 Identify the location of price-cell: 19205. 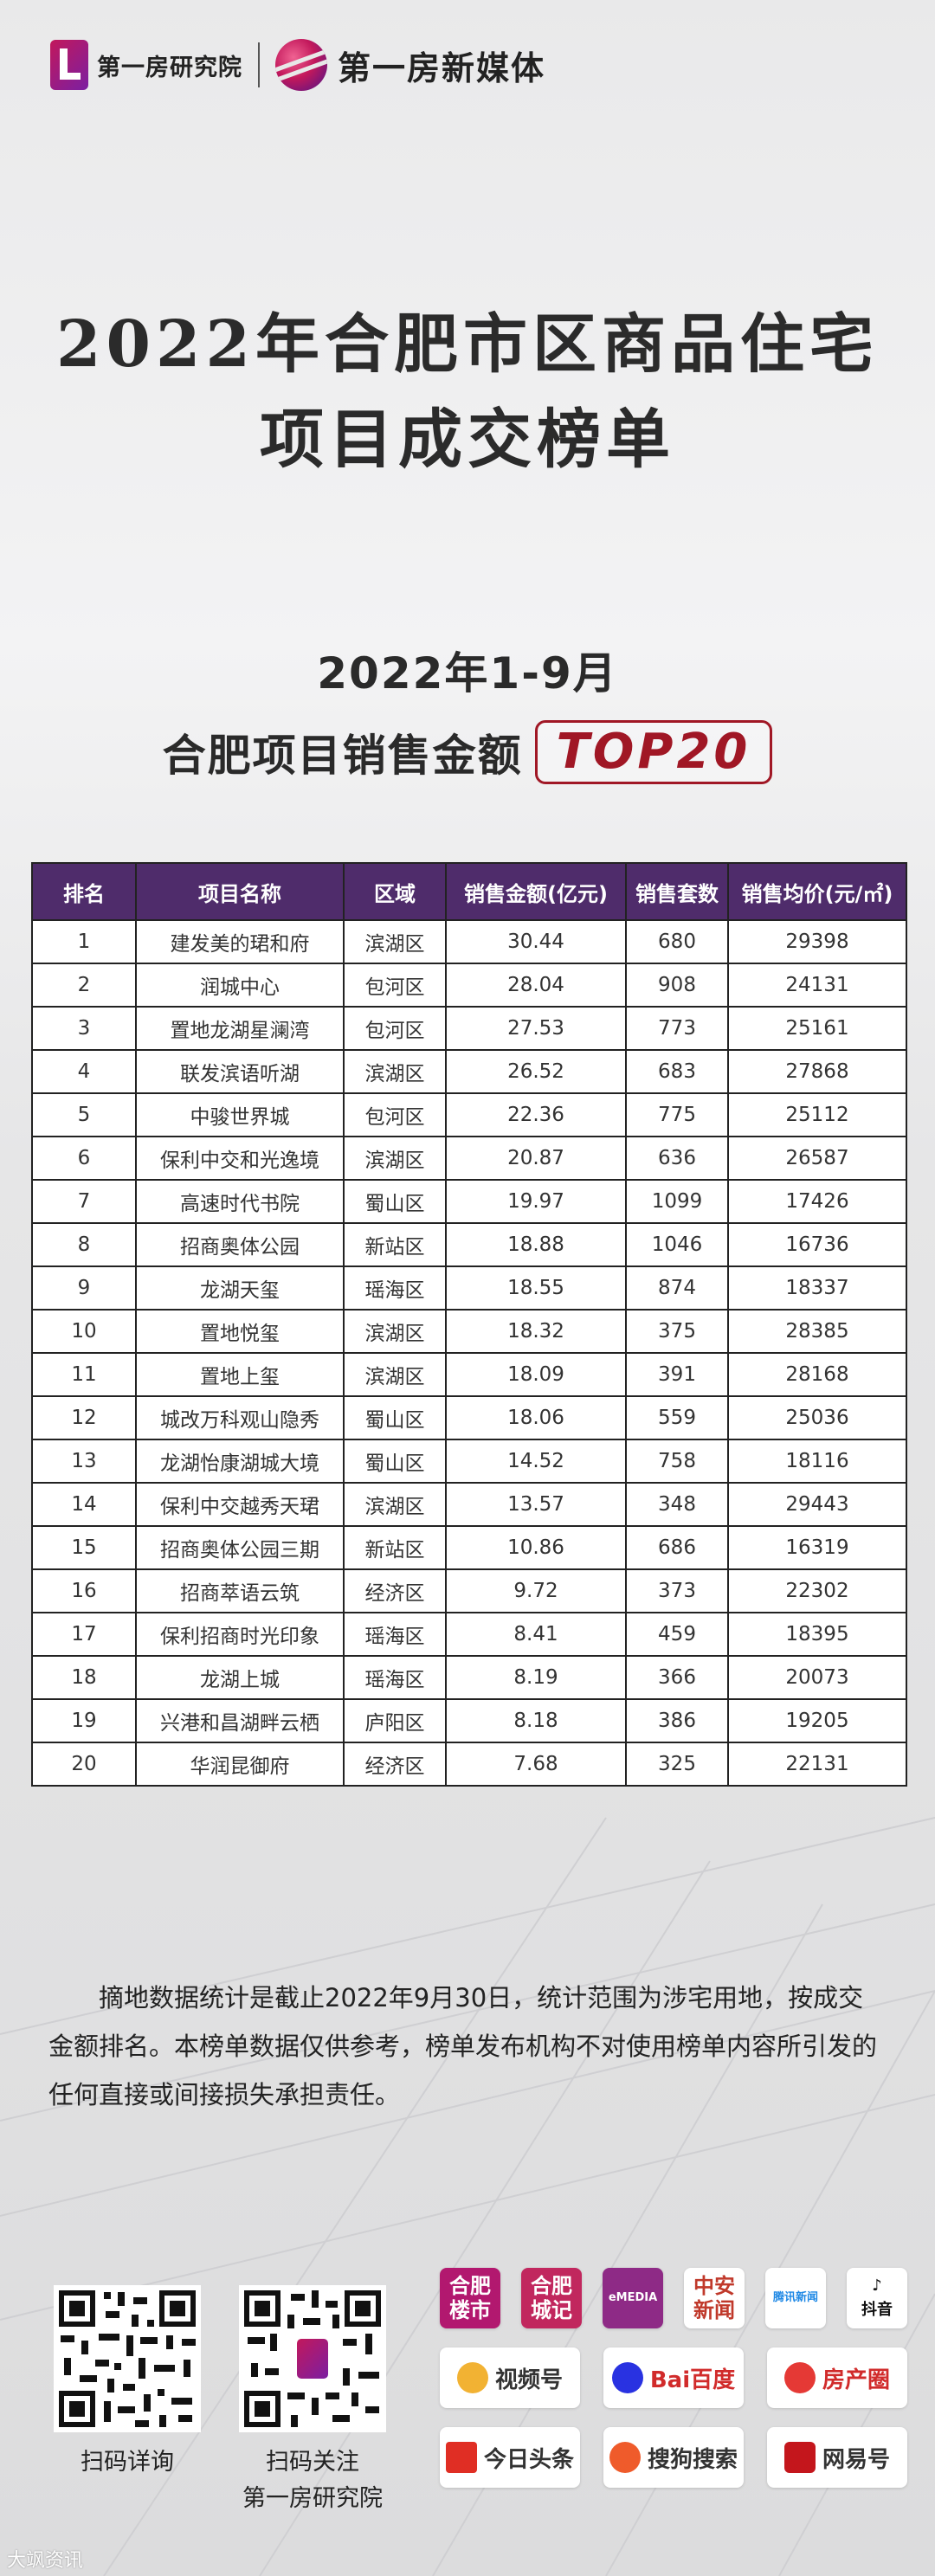
(817, 1720).